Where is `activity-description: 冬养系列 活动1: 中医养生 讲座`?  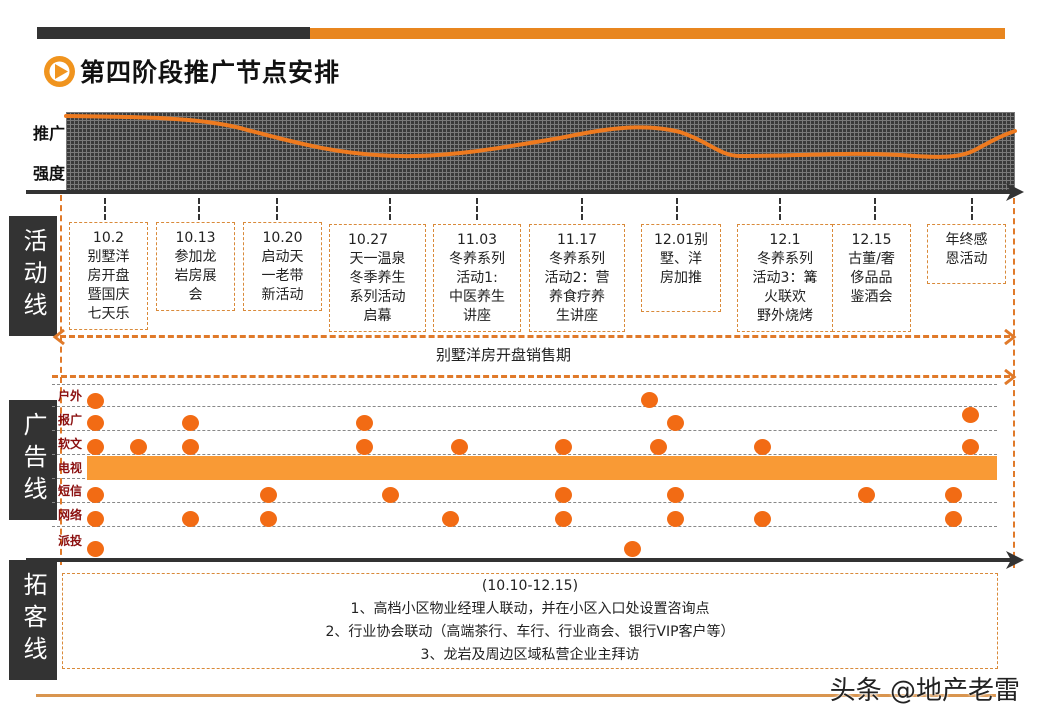 activity-description: 冬养系列 活动1: 中医养生 讲座 is located at coordinates (477, 287).